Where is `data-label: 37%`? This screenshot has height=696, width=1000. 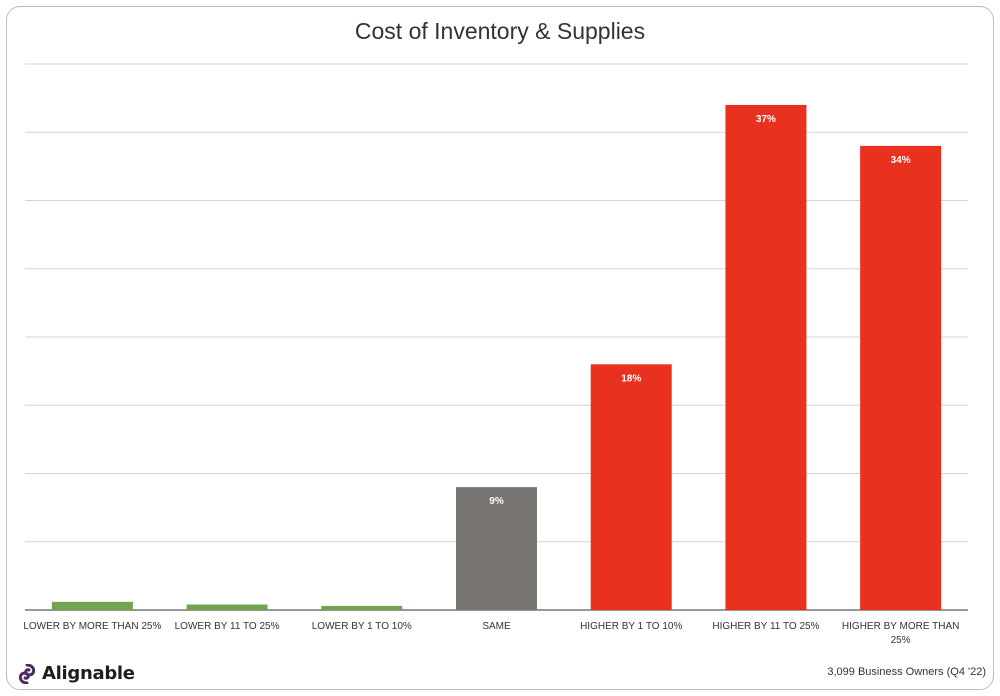
data-label: 37% is located at coordinates (766, 119).